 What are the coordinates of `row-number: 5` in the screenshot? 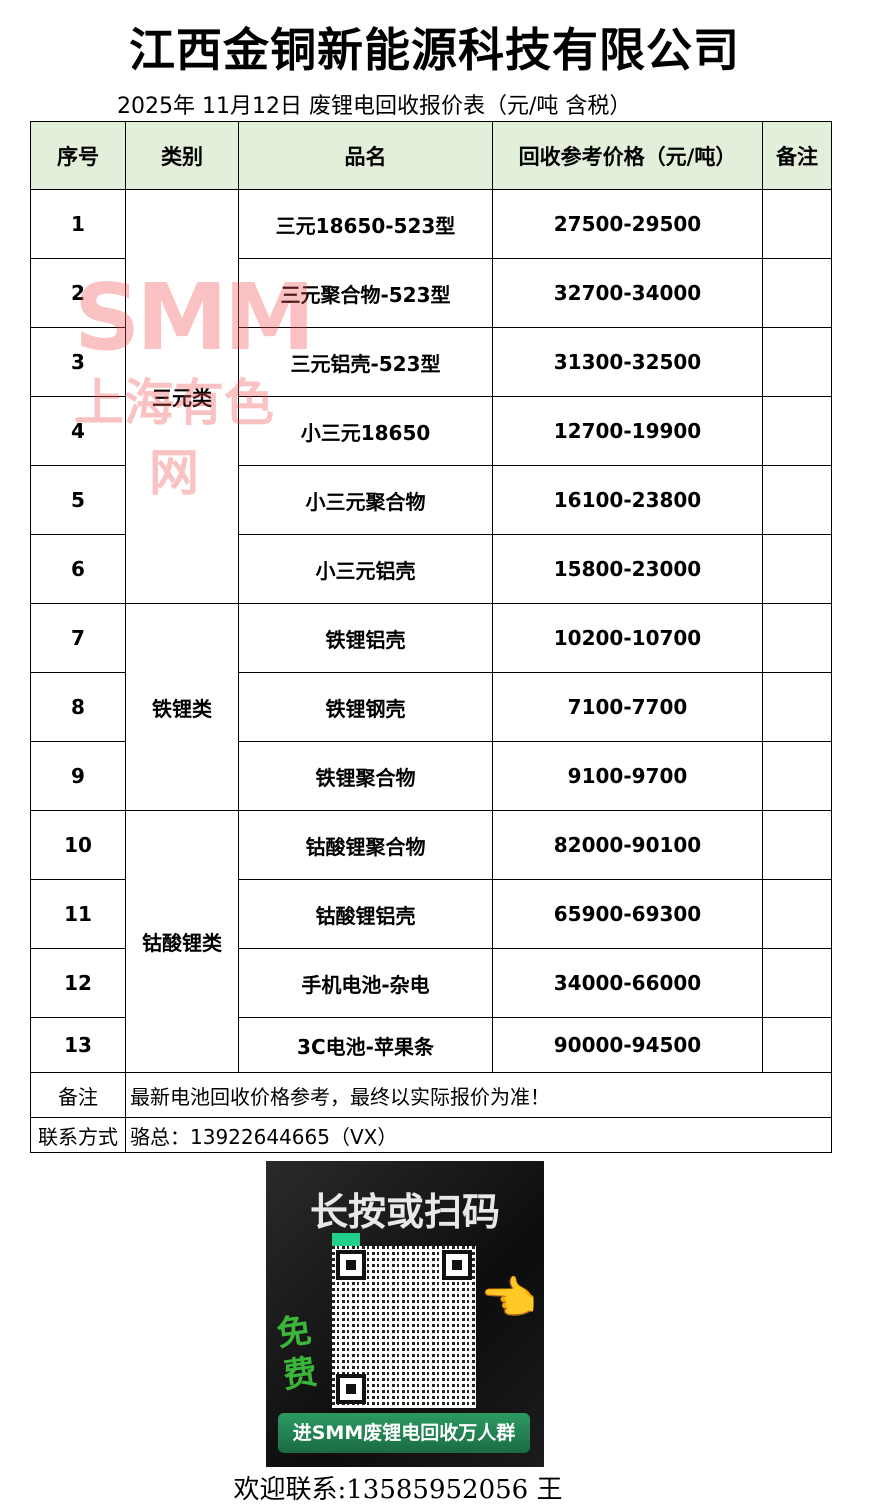 It's located at (78, 500).